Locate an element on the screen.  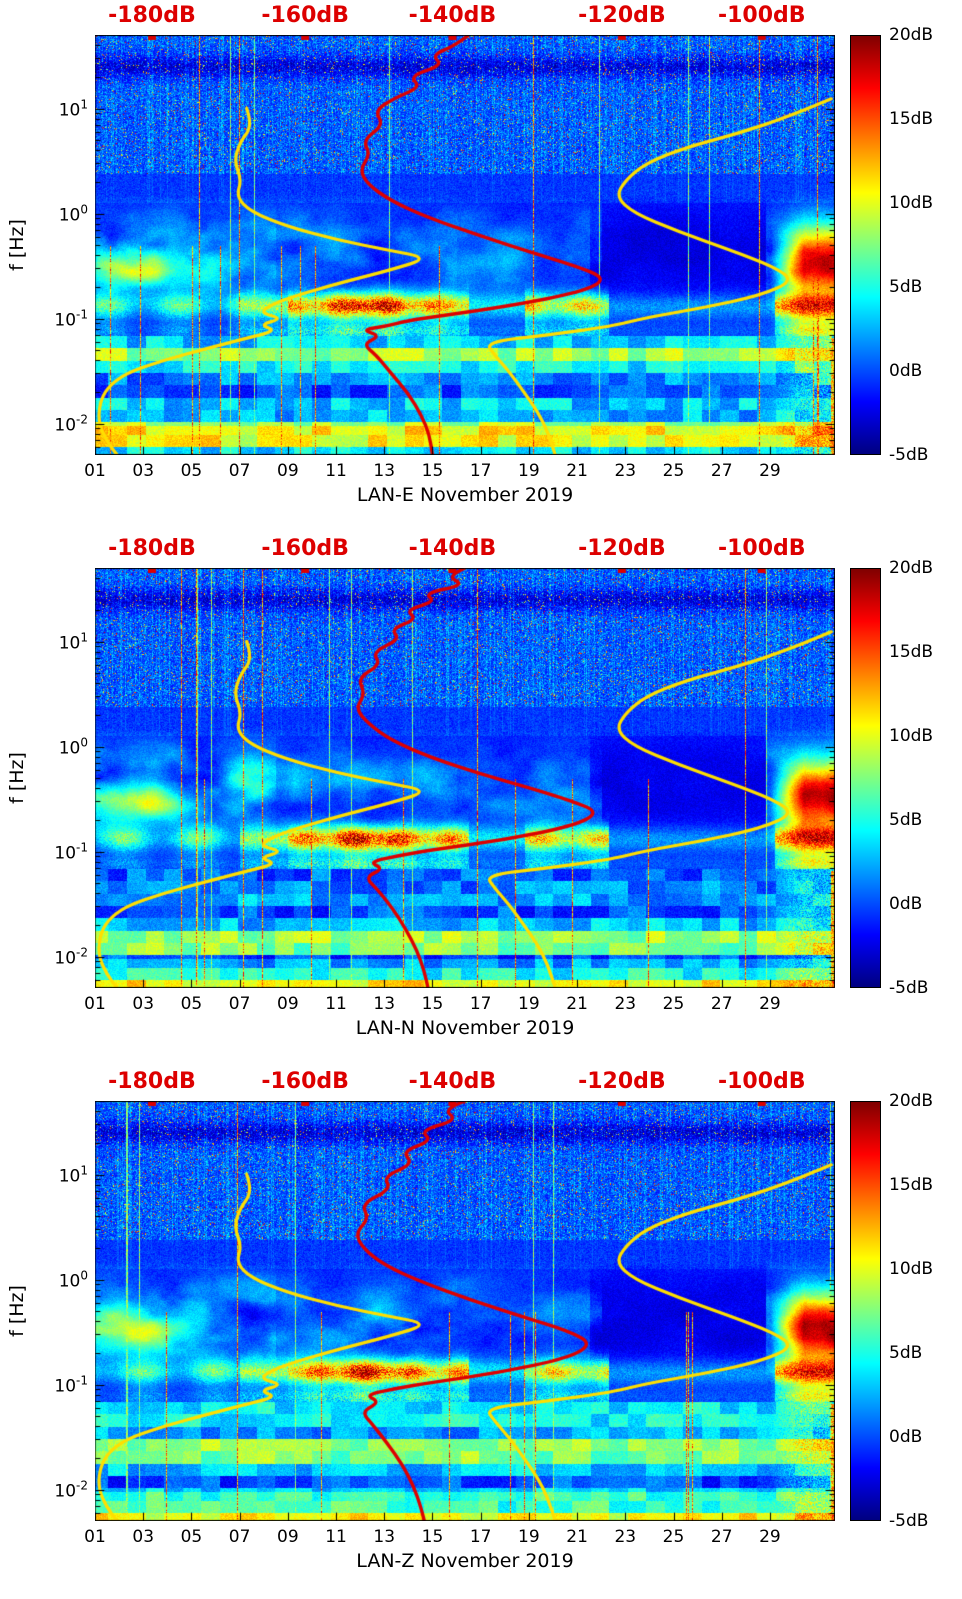
panel-title: LAN-Z November 2019 is located at coordinates (465, 1561).